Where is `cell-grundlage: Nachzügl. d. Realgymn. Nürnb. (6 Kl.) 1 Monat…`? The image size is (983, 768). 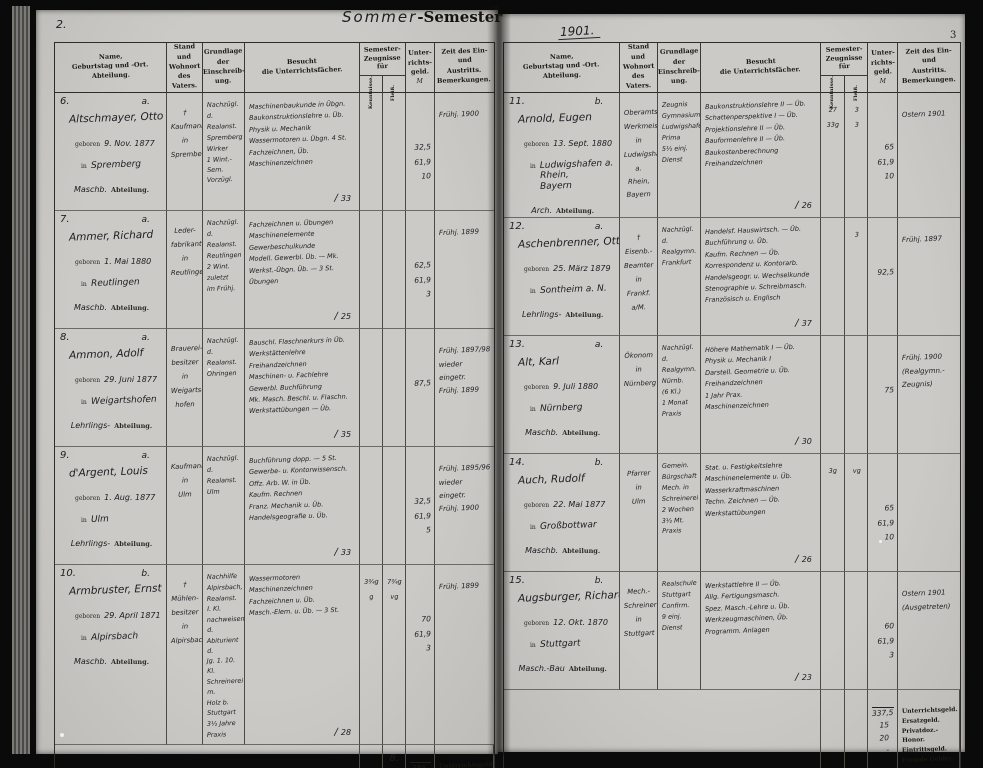 cell-grundlage: Nachzügl. d. Realgymn. Nürnb. (6 Kl.) 1 Monat… is located at coordinates (679, 395).